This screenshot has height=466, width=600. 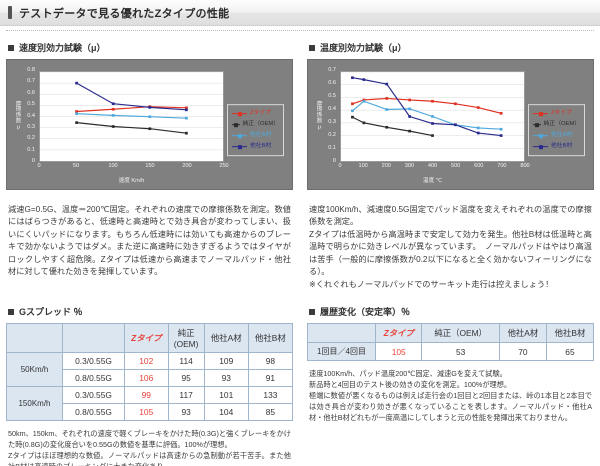 What do you see at coordinates (332, 135) in the screenshot?
I see `y-tick-label: 0.2` at bounding box center [332, 135].